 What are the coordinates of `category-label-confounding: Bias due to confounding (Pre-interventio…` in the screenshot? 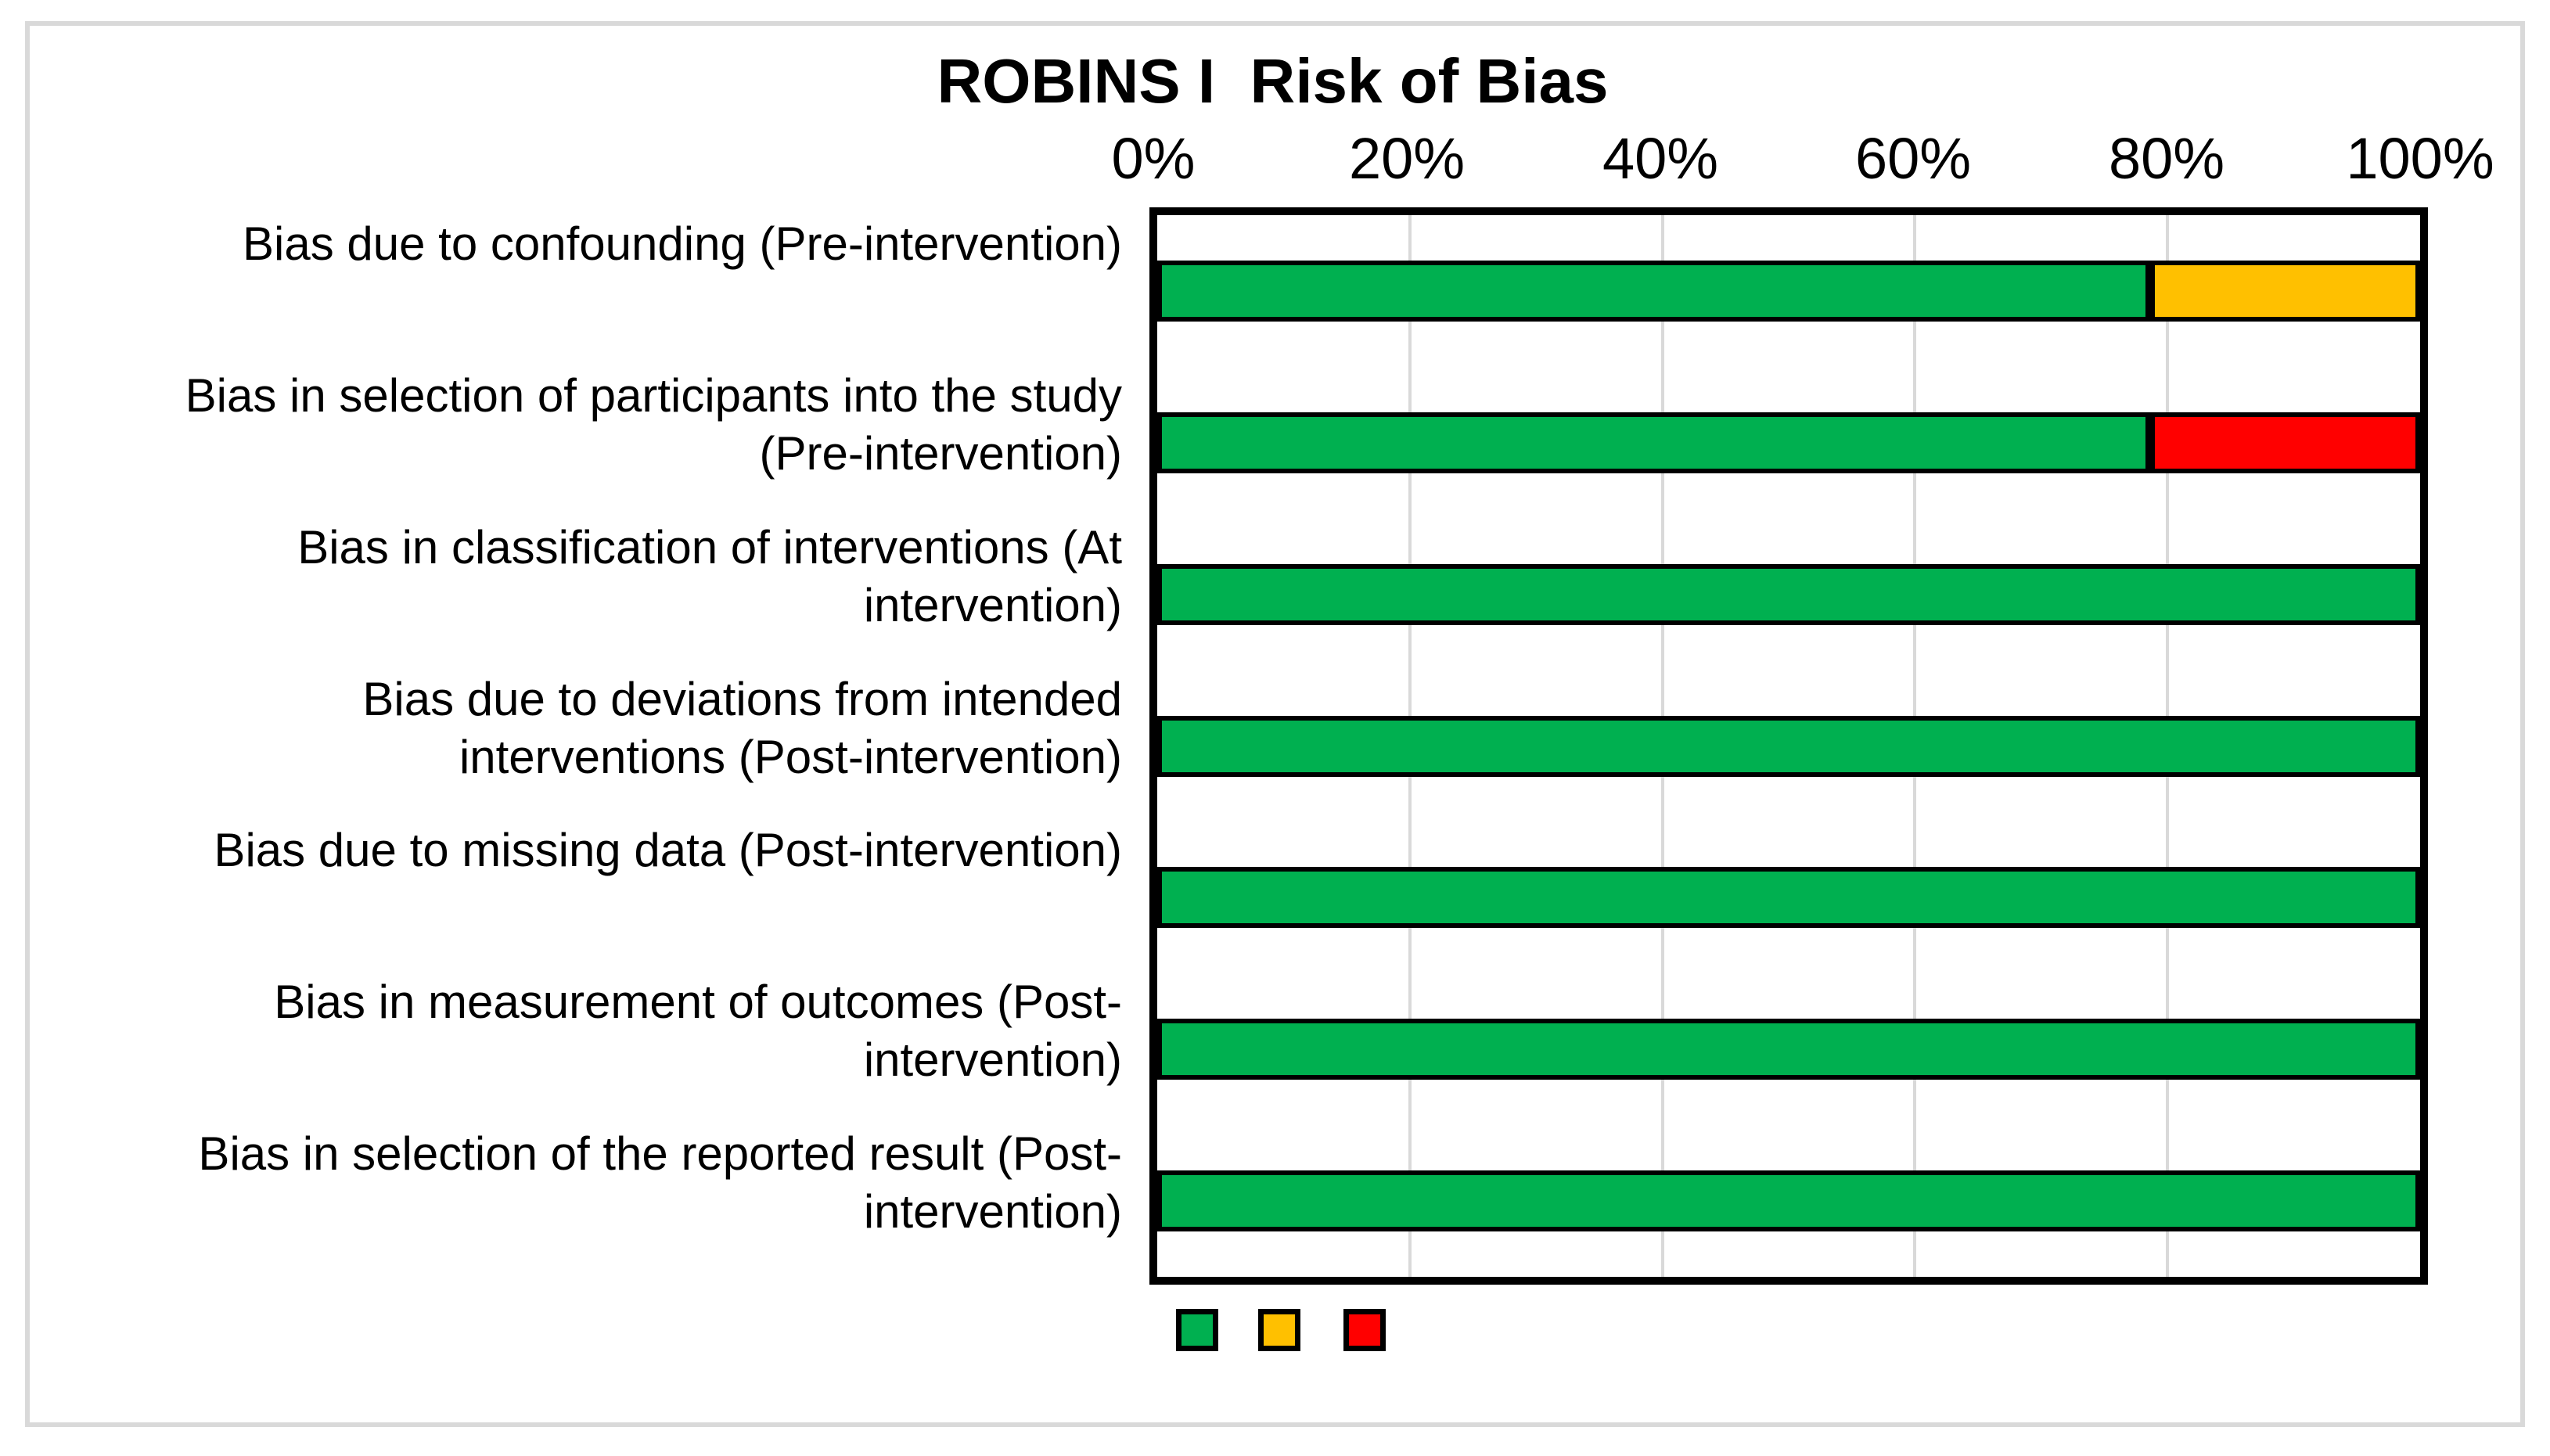 It's located at (682, 244).